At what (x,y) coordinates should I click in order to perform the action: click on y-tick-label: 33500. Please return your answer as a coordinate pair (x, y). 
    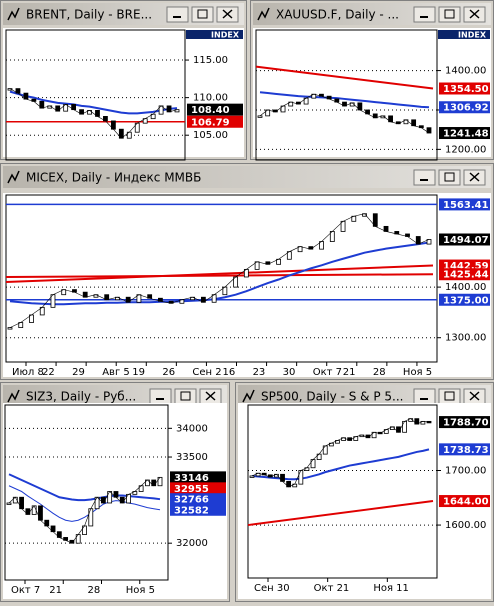
    Looking at the image, I should click on (192, 457).